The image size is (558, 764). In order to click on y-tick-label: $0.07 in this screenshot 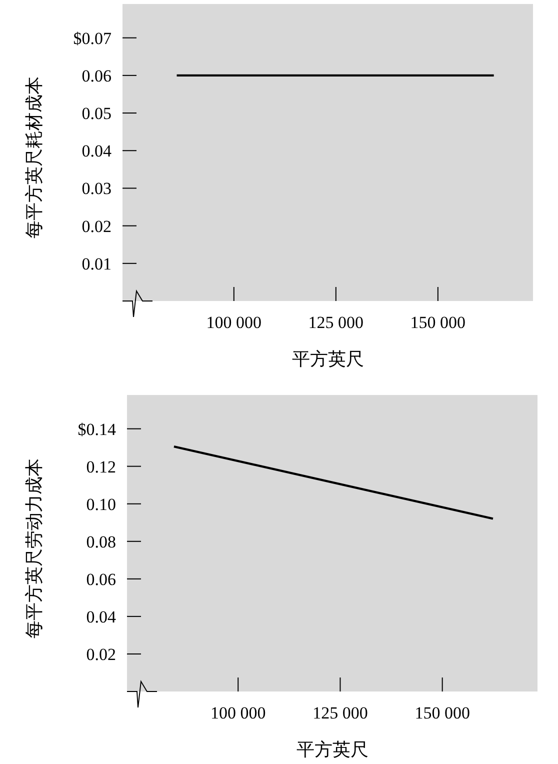, I will do `click(92, 38)`.